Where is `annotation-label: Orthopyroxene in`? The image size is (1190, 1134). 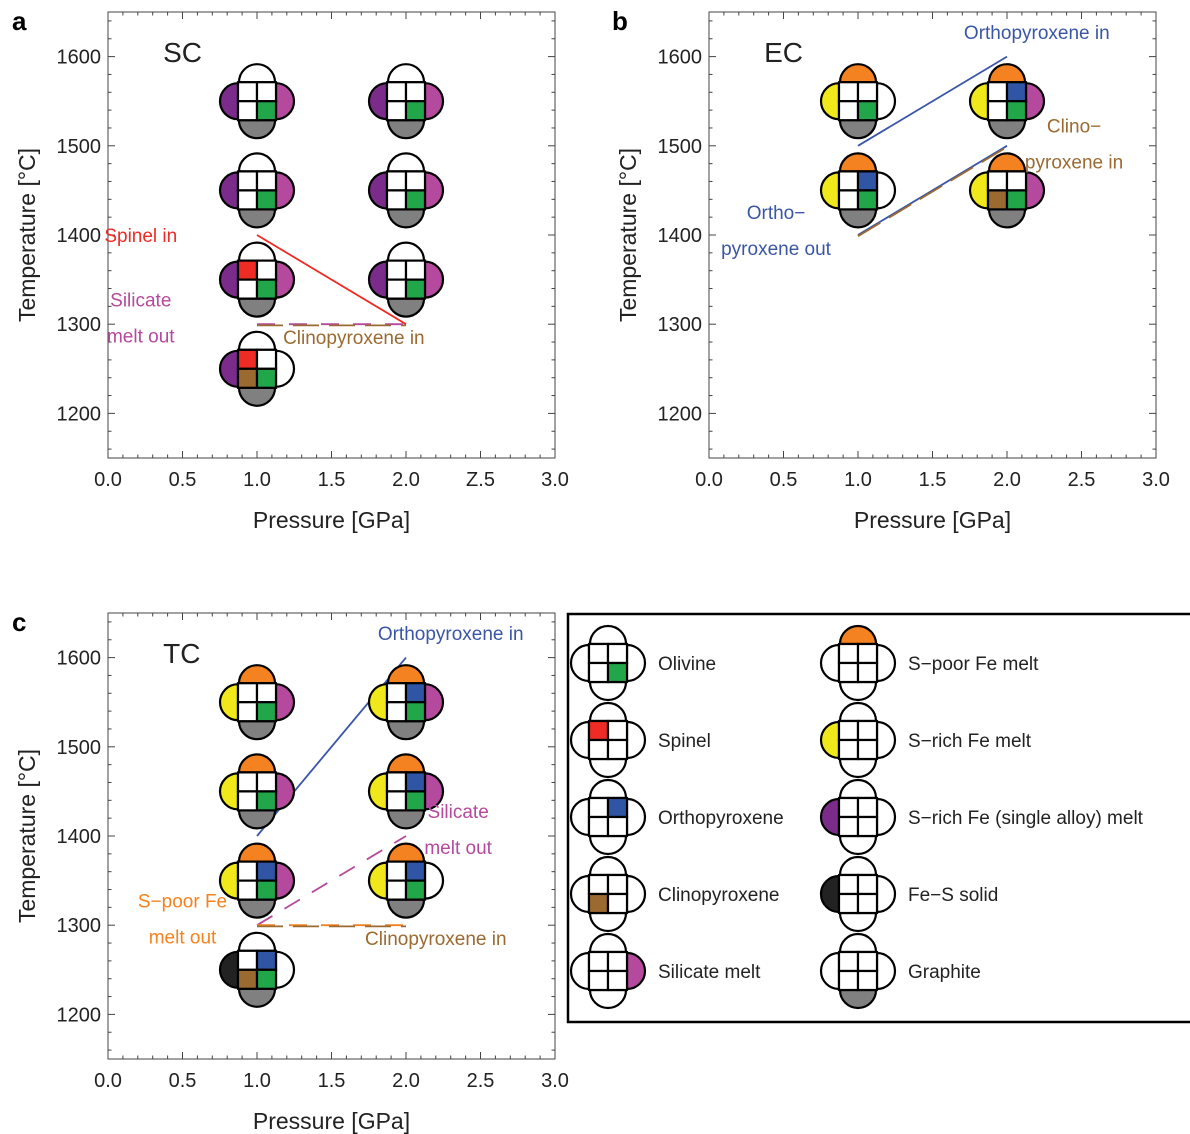 annotation-label: Orthopyroxene in is located at coordinates (1037, 33).